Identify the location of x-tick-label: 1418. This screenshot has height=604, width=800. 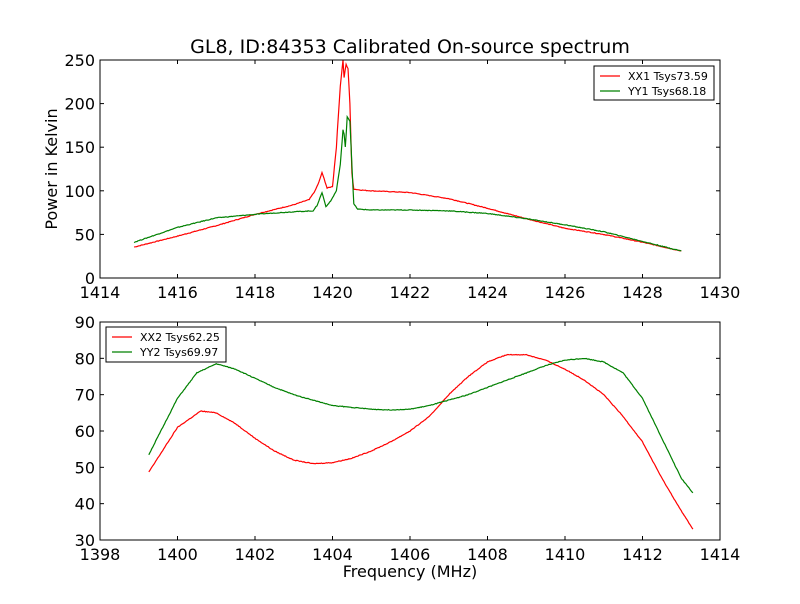
(255, 292).